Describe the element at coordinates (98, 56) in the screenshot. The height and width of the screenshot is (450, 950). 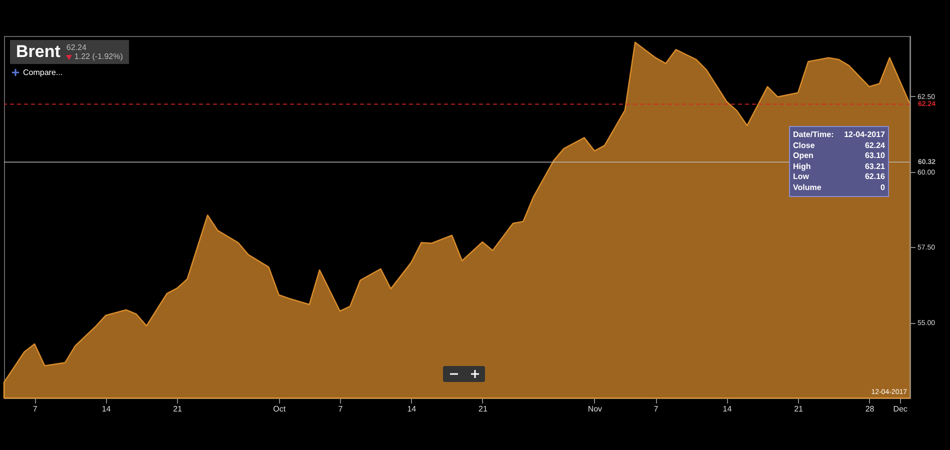
I see `annotation: 1.22 (-1.92%)` at that location.